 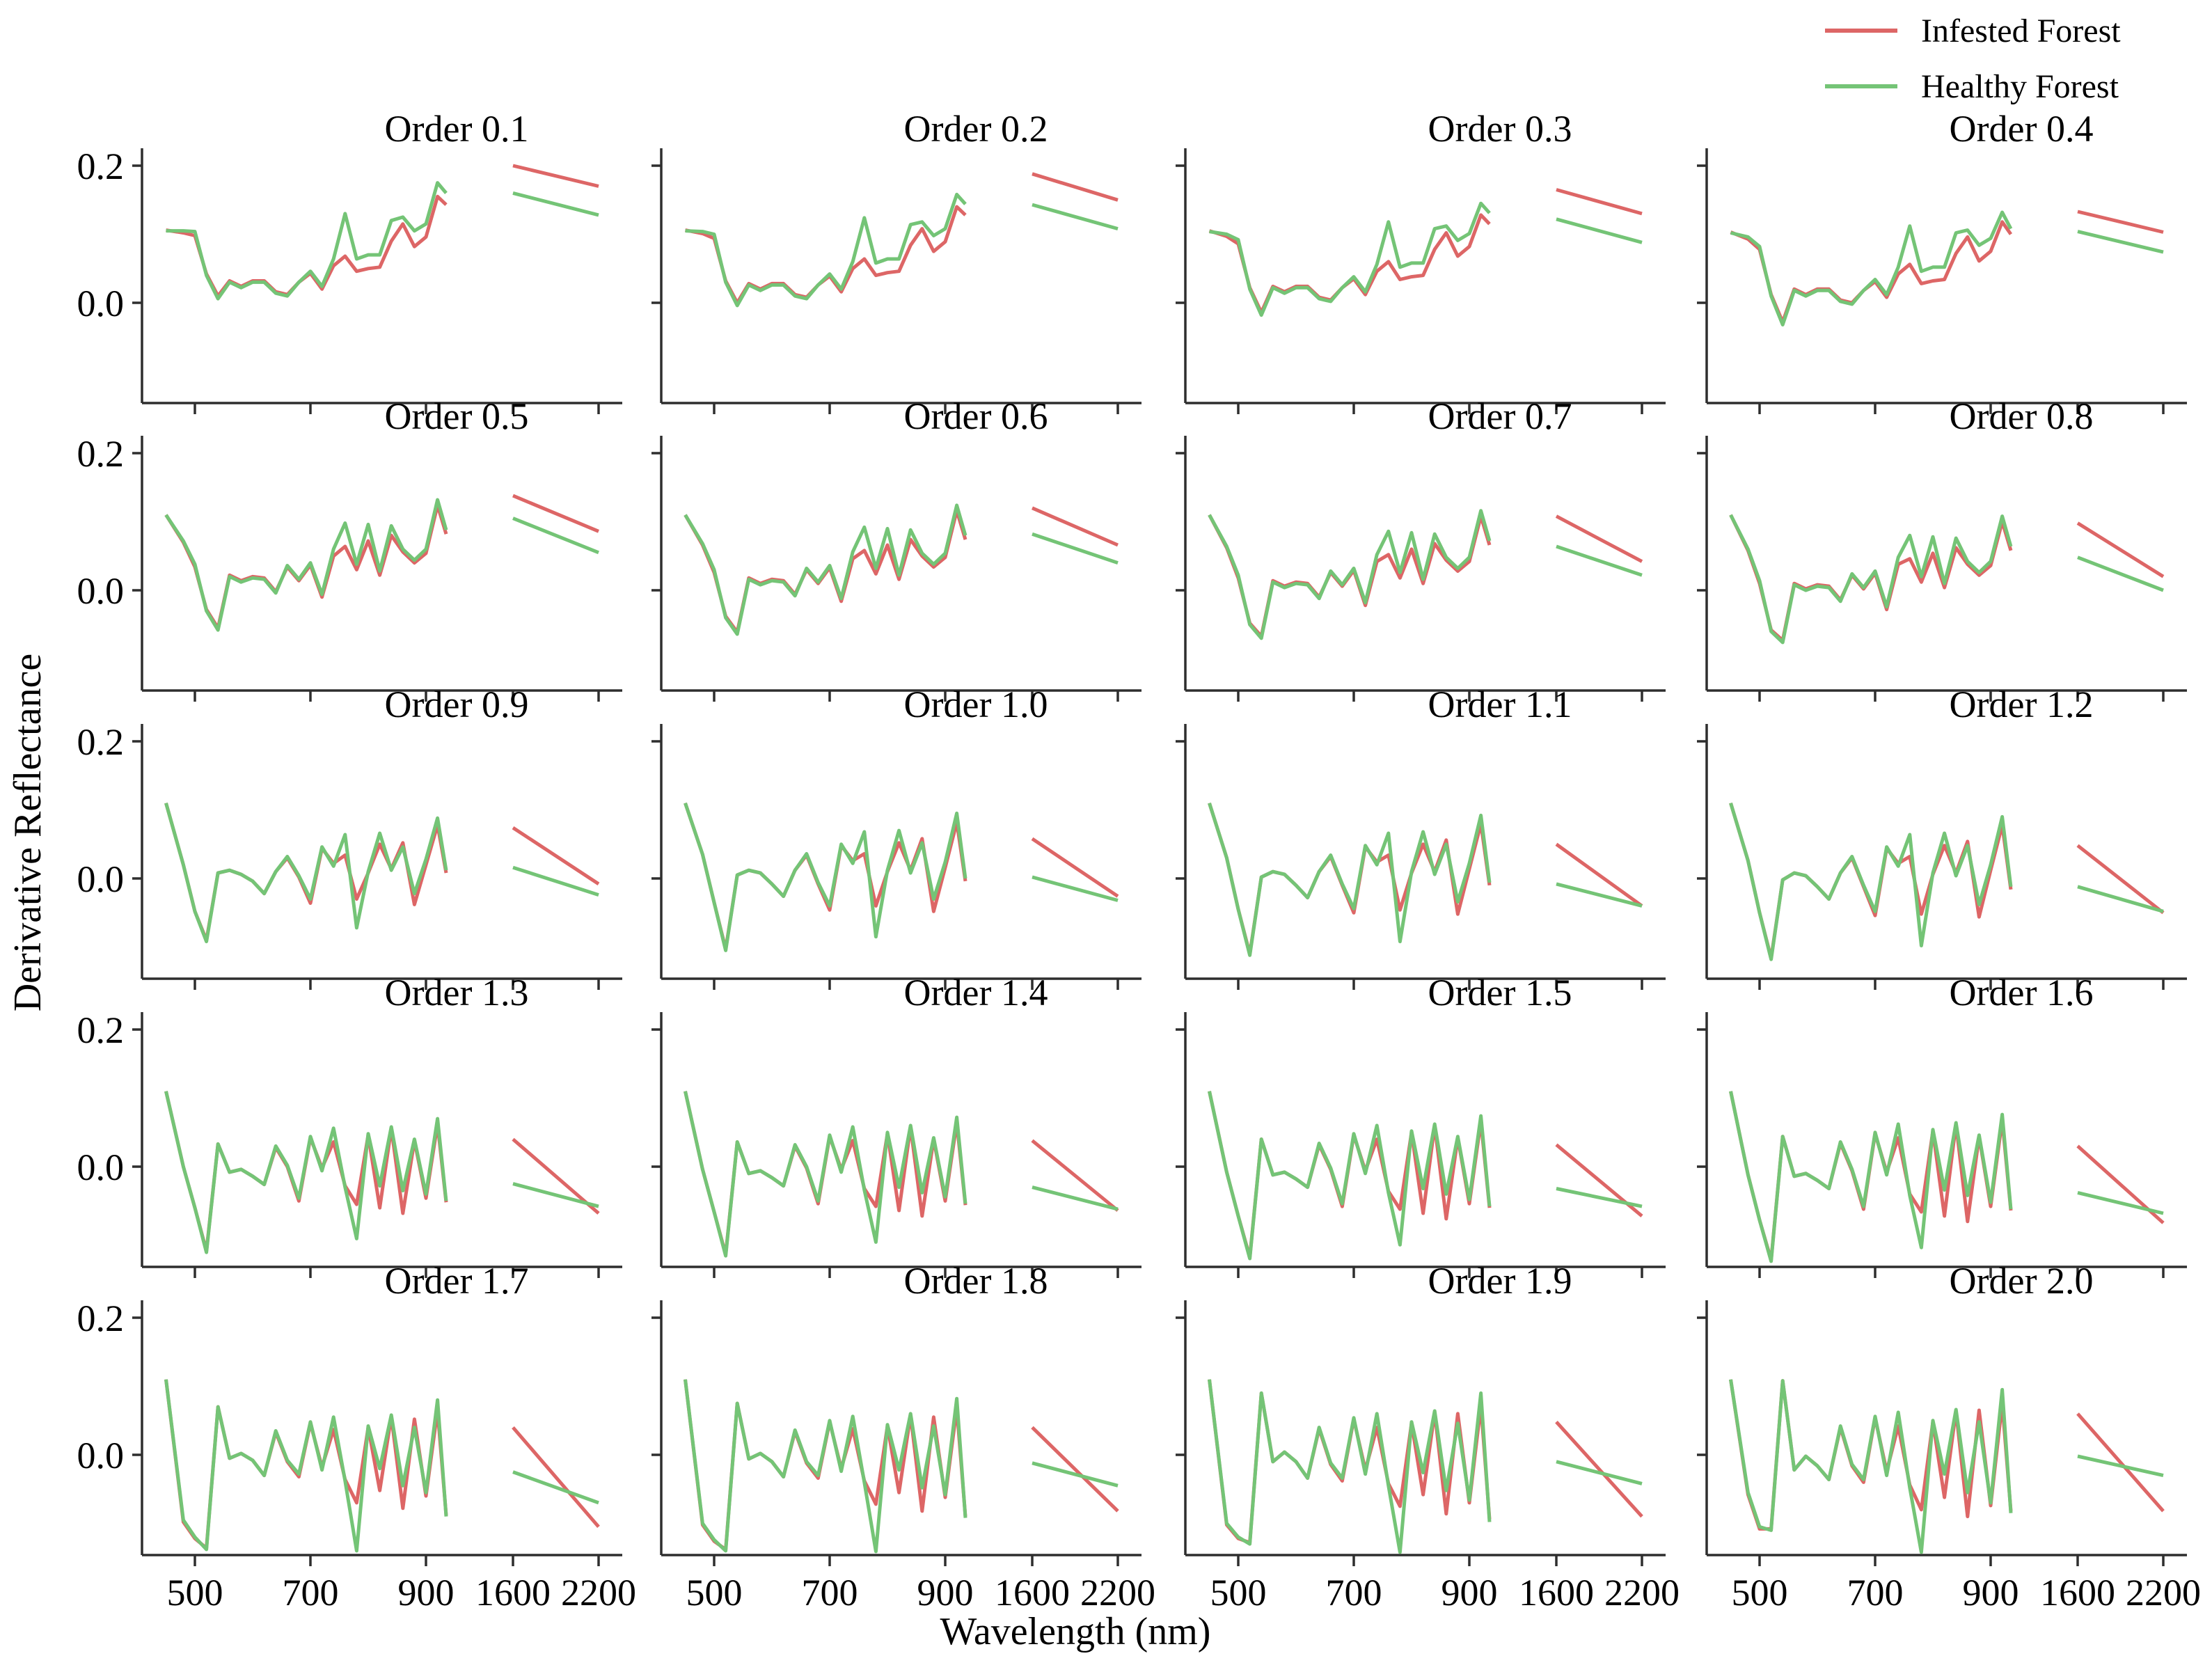 What do you see at coordinates (1500, 1281) in the screenshot?
I see `subplot-title: Order 1.9` at bounding box center [1500, 1281].